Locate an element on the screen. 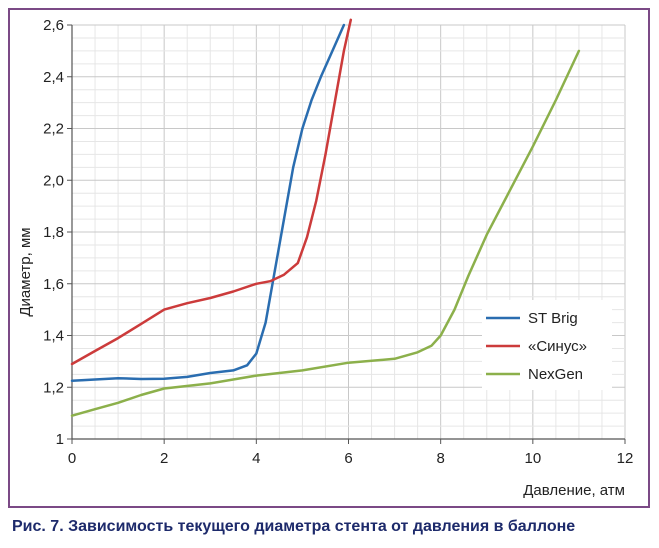 This screenshot has width=659, height=548. legend-label: NexGen is located at coordinates (555, 374).